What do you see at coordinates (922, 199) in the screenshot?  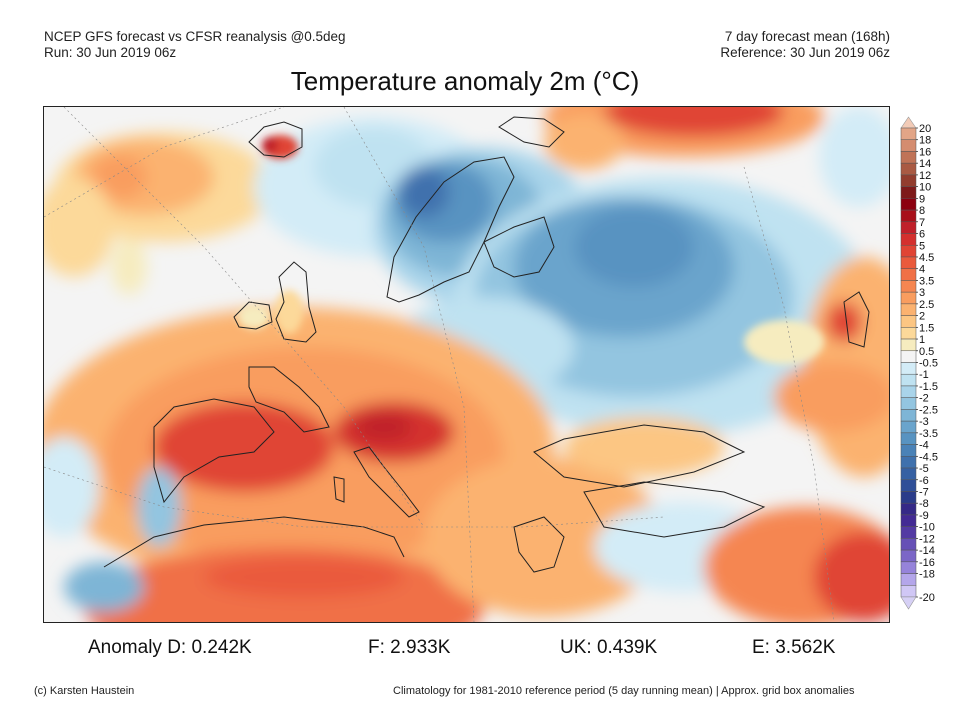 I see `colorbar-tick-label: 9` at bounding box center [922, 199].